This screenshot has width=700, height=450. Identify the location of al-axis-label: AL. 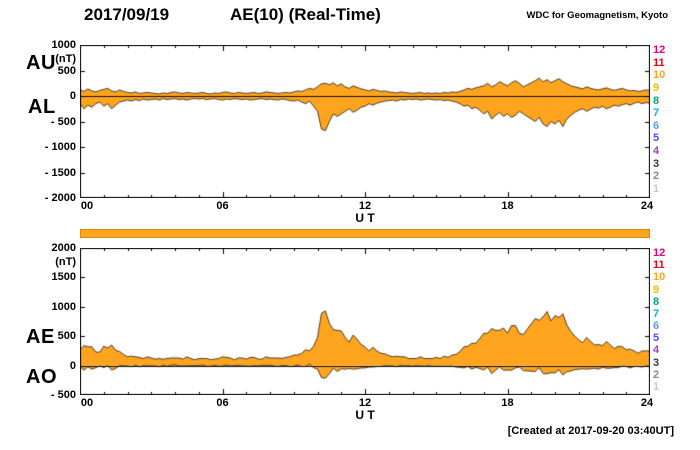
(42, 107).